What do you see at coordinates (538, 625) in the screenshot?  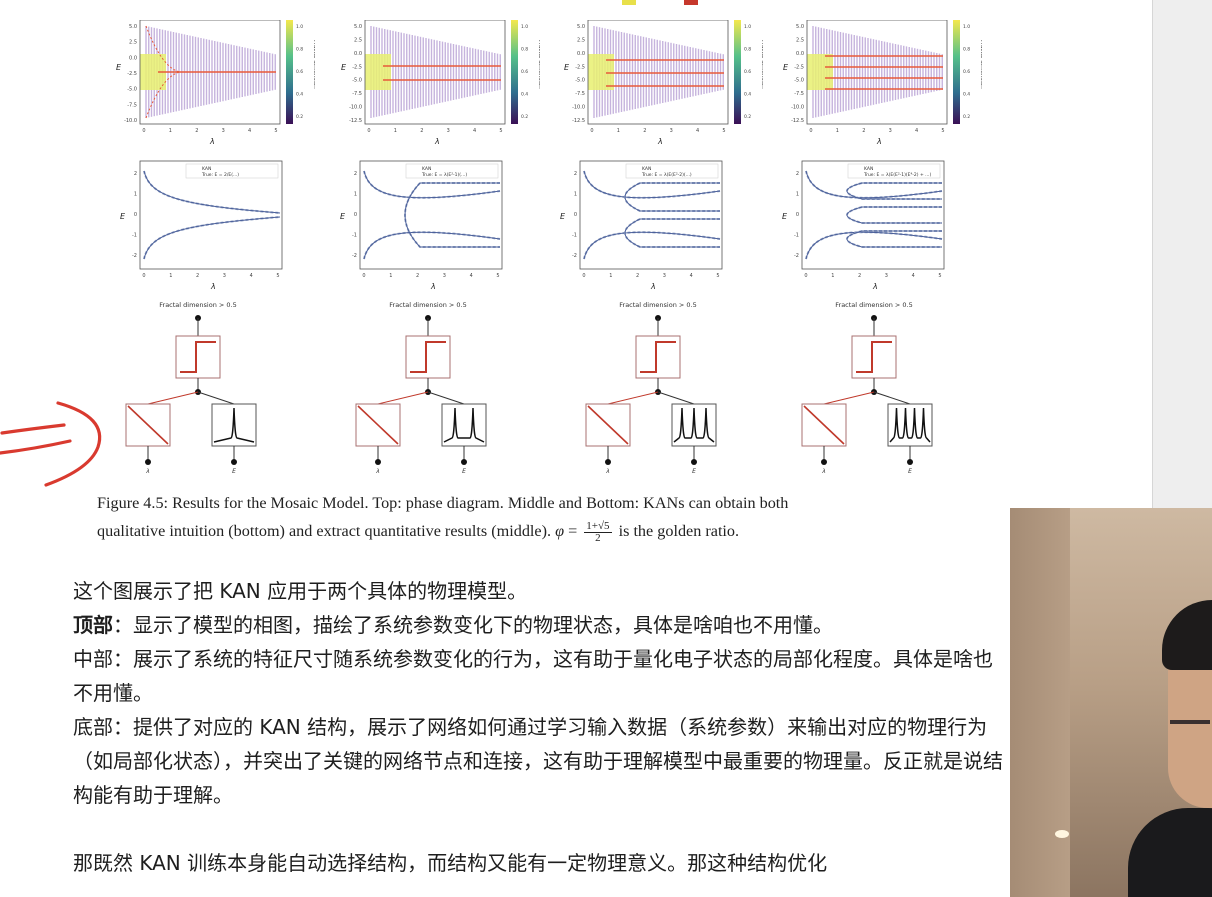 I see `paragraph-top: 顶部：显示了模型的相图，描绘了系统参数变化下的物理状态，具体是啥咱也不用懂。` at bounding box center [538, 625].